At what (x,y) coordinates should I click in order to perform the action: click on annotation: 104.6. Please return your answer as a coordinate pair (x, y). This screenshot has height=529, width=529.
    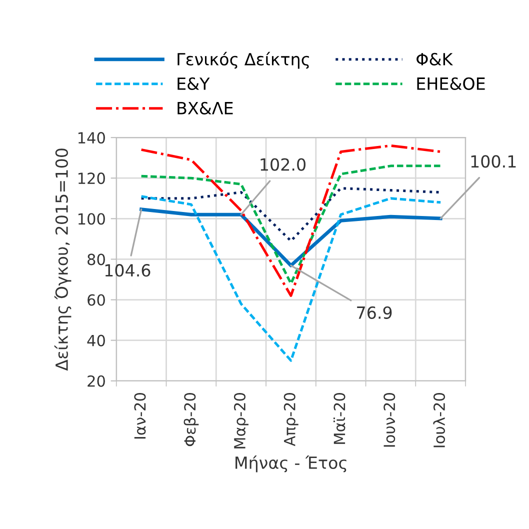
    Looking at the image, I should click on (127, 270).